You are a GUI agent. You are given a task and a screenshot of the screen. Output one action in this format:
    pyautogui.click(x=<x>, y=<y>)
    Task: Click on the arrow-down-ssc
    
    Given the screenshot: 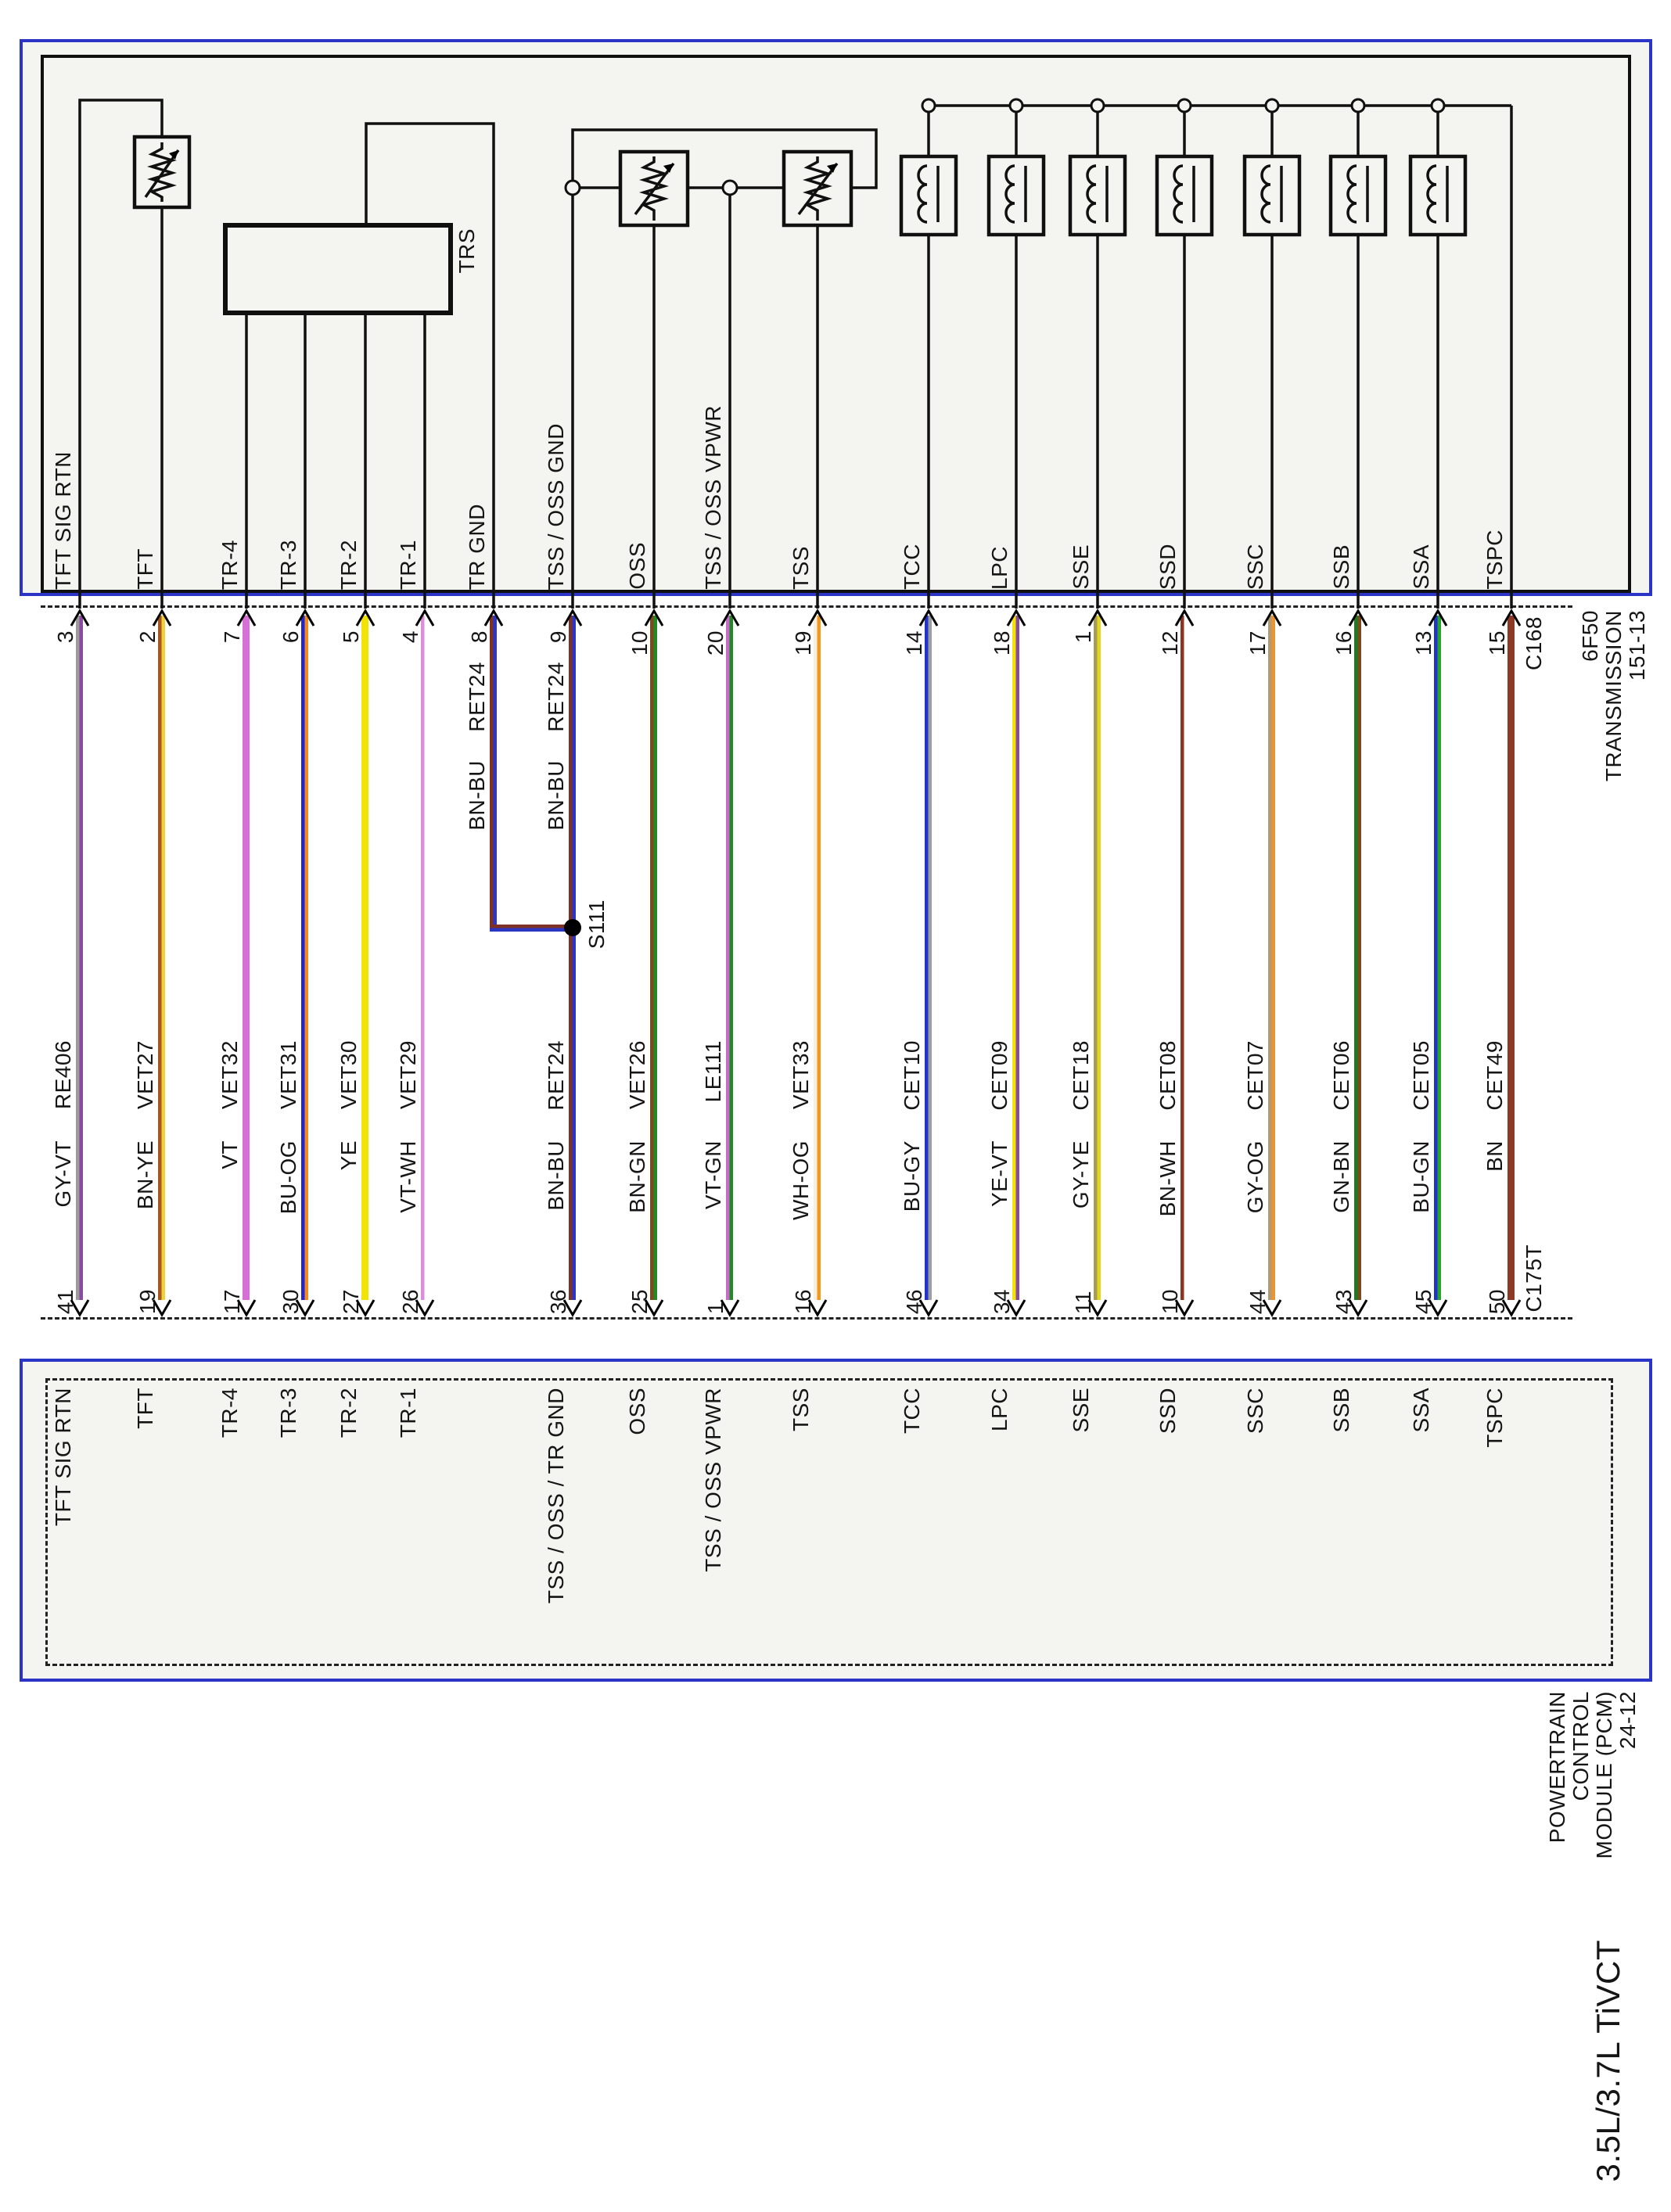 What is the action you would take?
    pyautogui.click(x=1272, y=1308)
    